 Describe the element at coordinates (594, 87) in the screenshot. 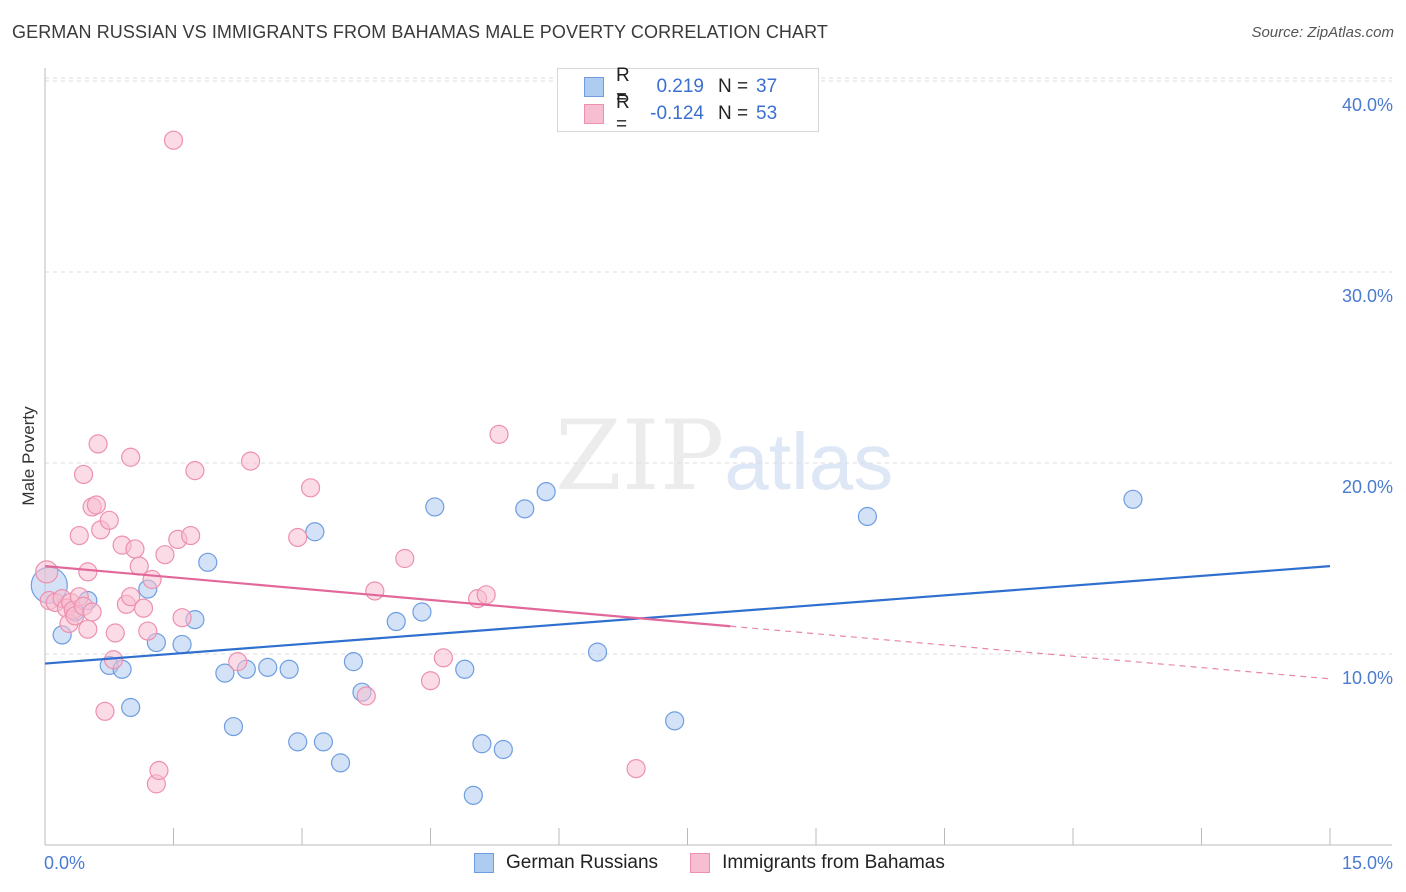

I see `legend-swatch-blue` at that location.